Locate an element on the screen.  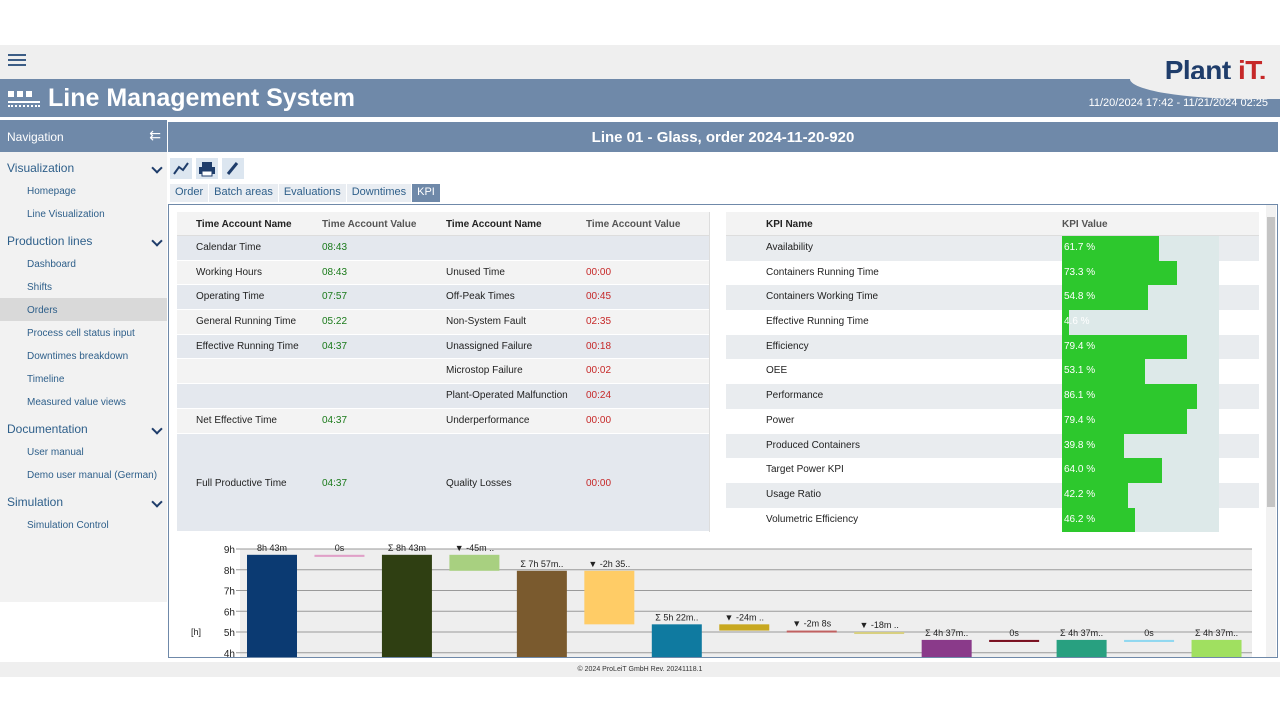
kpi-name: Efficiency is located at coordinates (787, 346).